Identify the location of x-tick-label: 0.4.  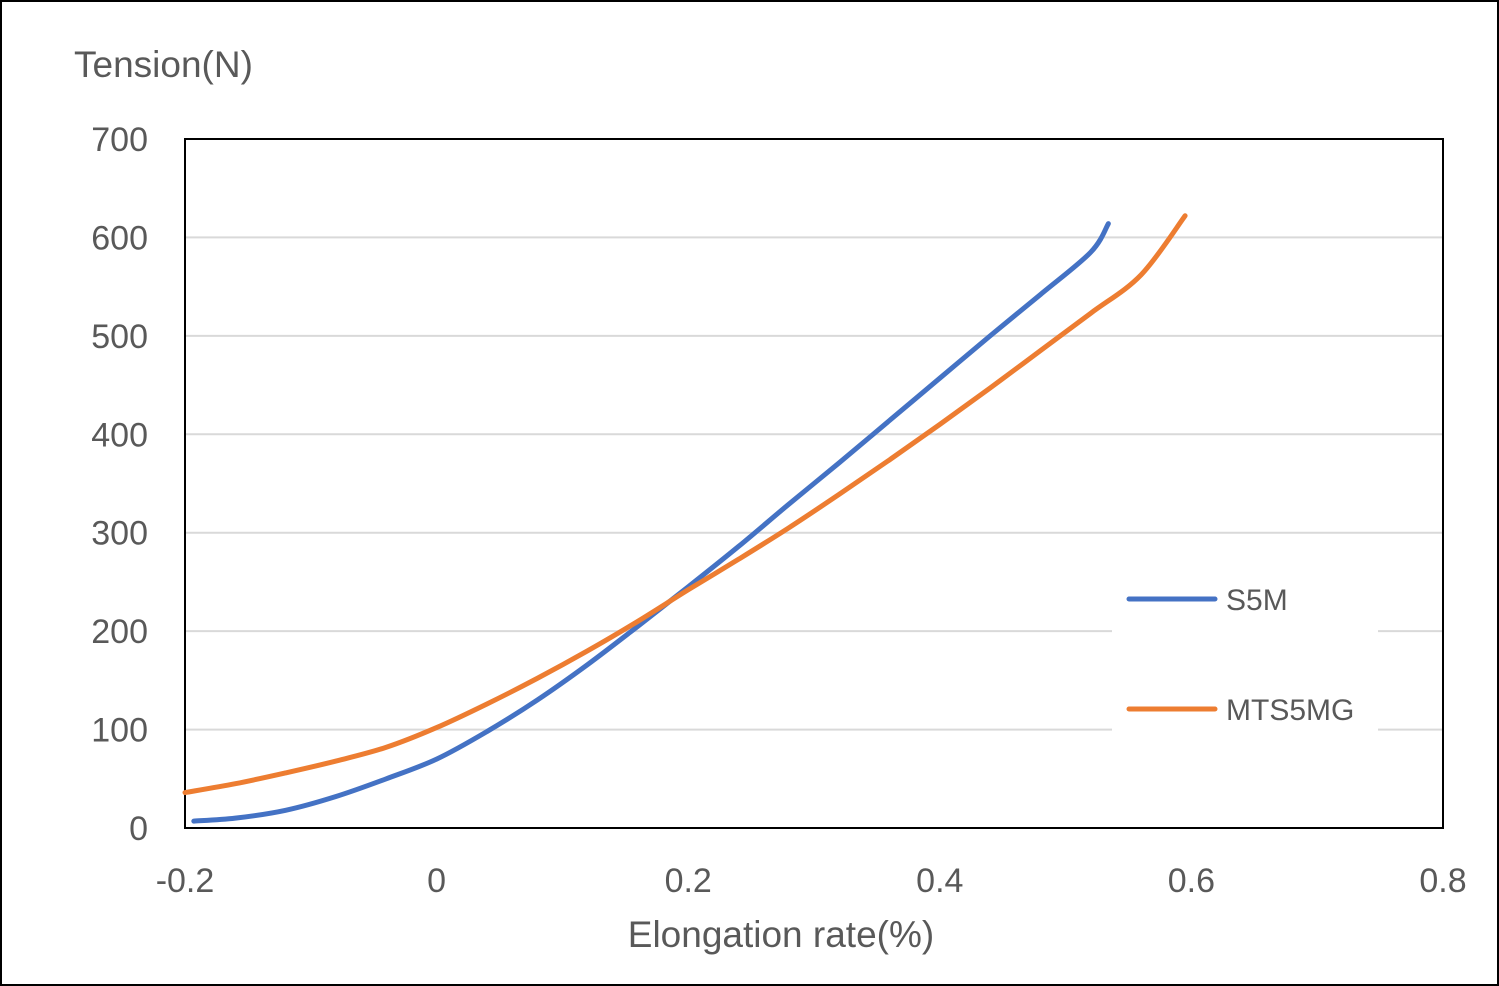
(939, 881).